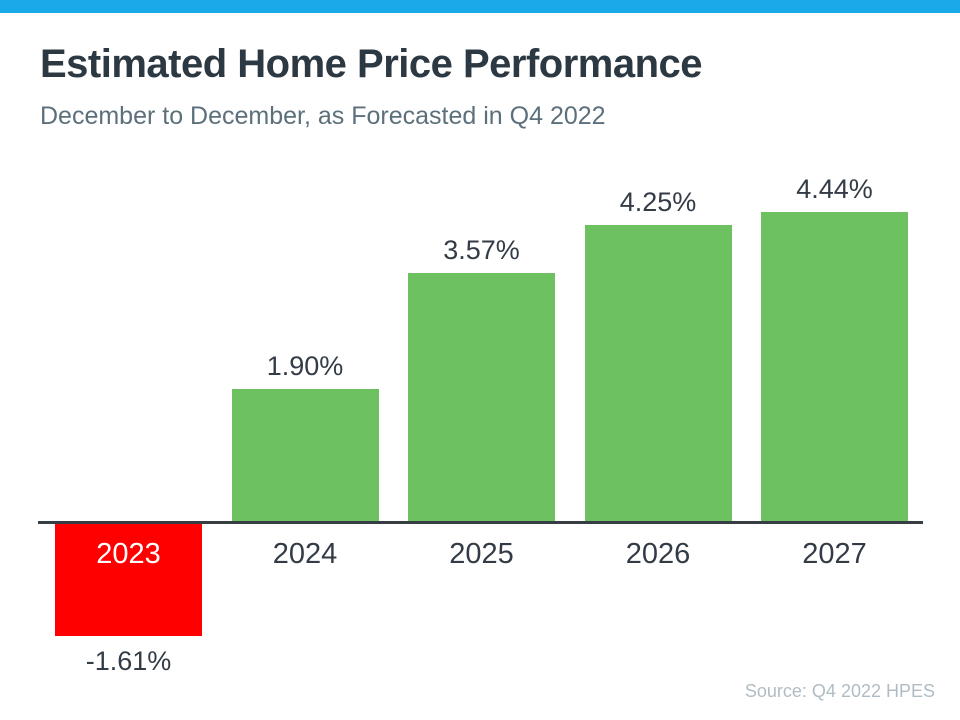  Describe the element at coordinates (658, 373) in the screenshot. I see `bar-2026` at that location.